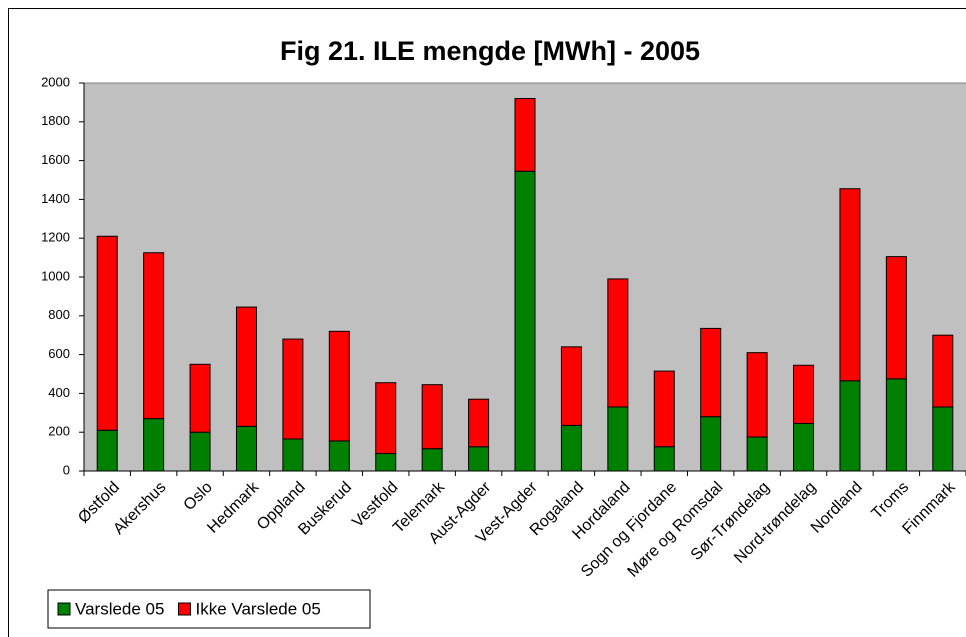 This screenshot has width=966, height=637. Describe the element at coordinates (59, 314) in the screenshot. I see `y-tick-label: 800` at that location.